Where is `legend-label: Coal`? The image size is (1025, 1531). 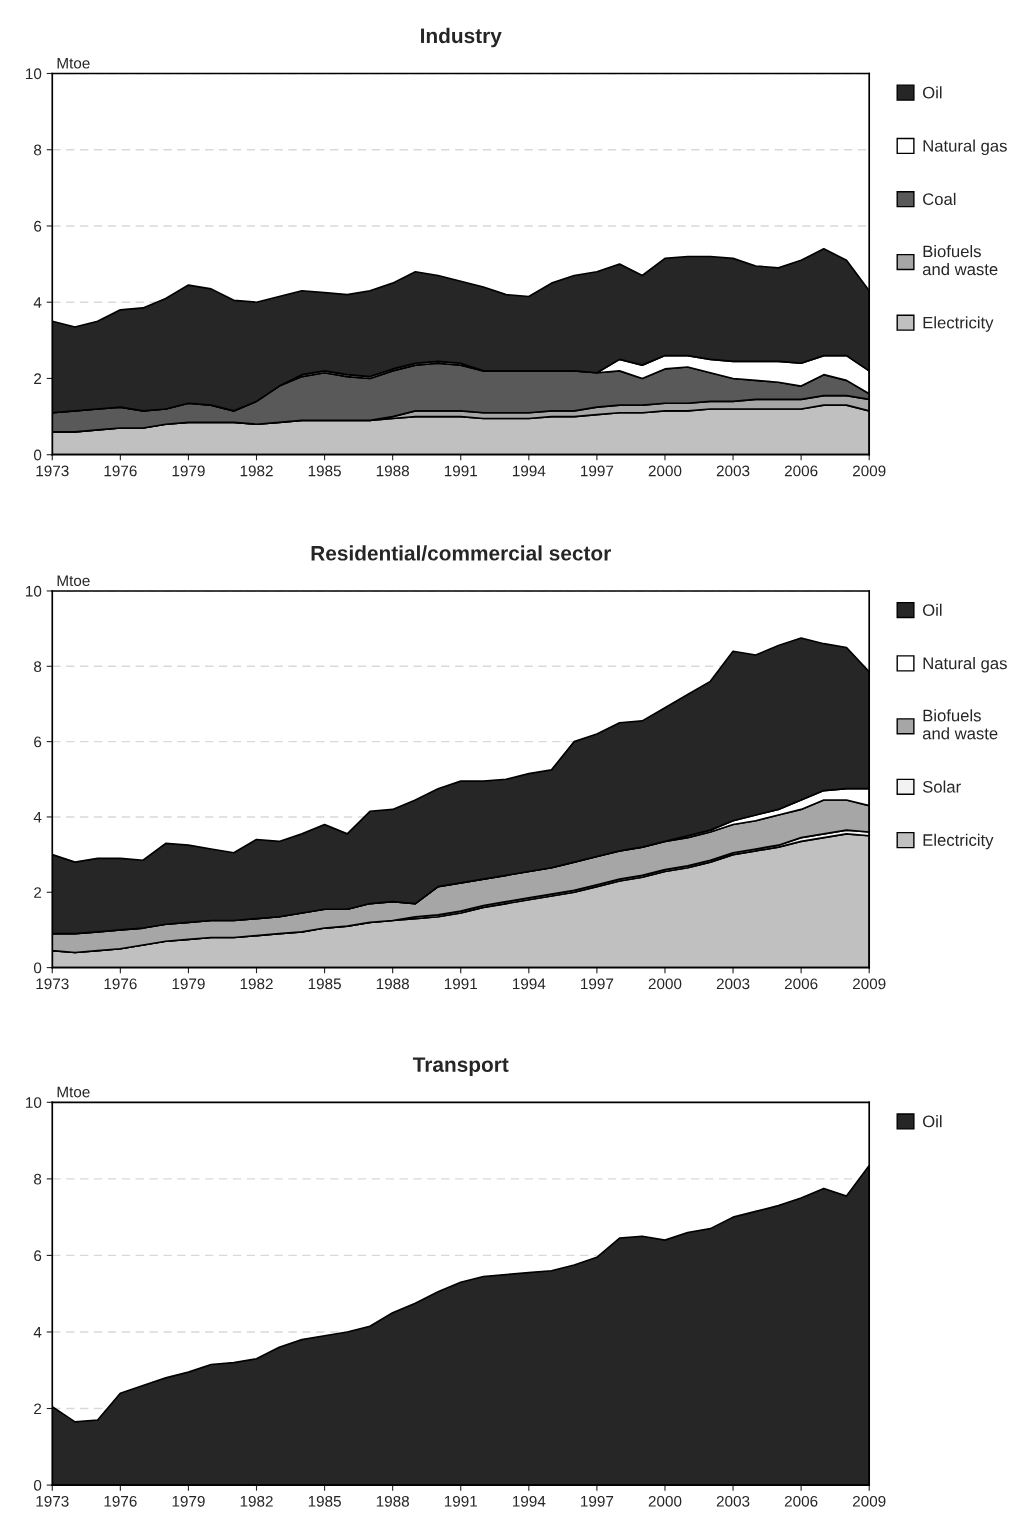
legend-label: Coal is located at coordinates (939, 199).